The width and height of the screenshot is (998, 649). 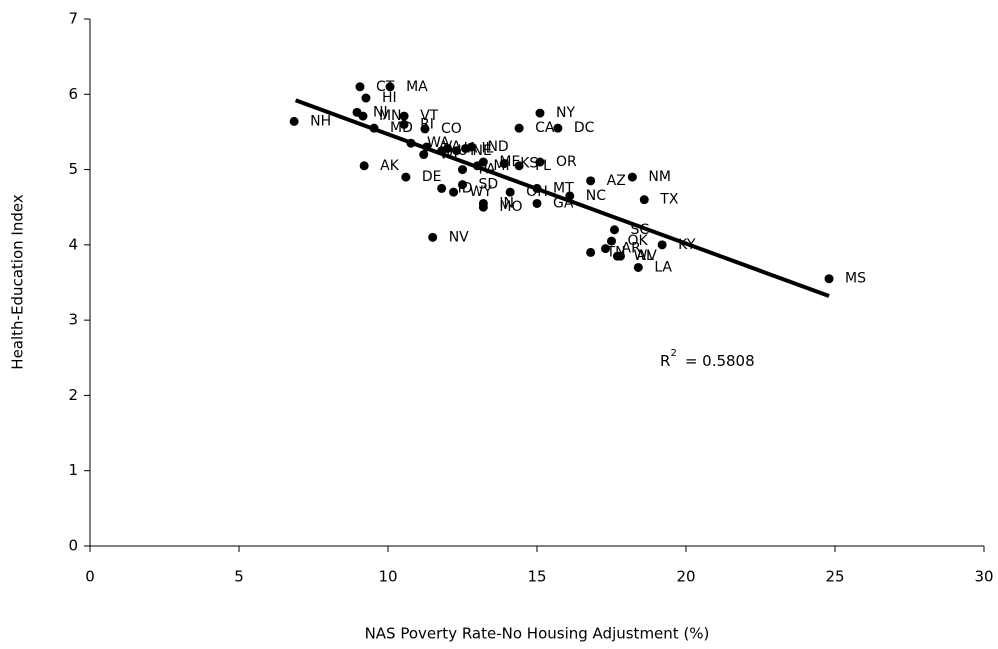 What do you see at coordinates (320, 121) in the screenshot?
I see `point-label: NH` at bounding box center [320, 121].